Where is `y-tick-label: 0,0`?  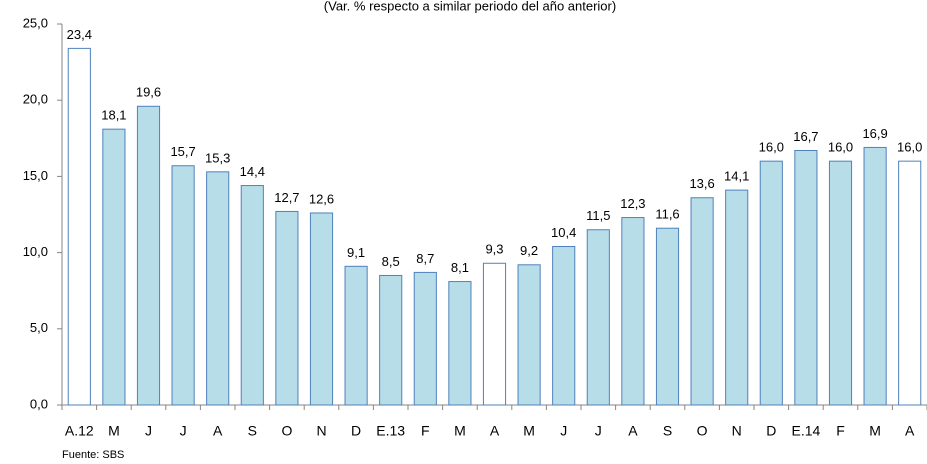 y-tick-label: 0,0 is located at coordinates (39, 403).